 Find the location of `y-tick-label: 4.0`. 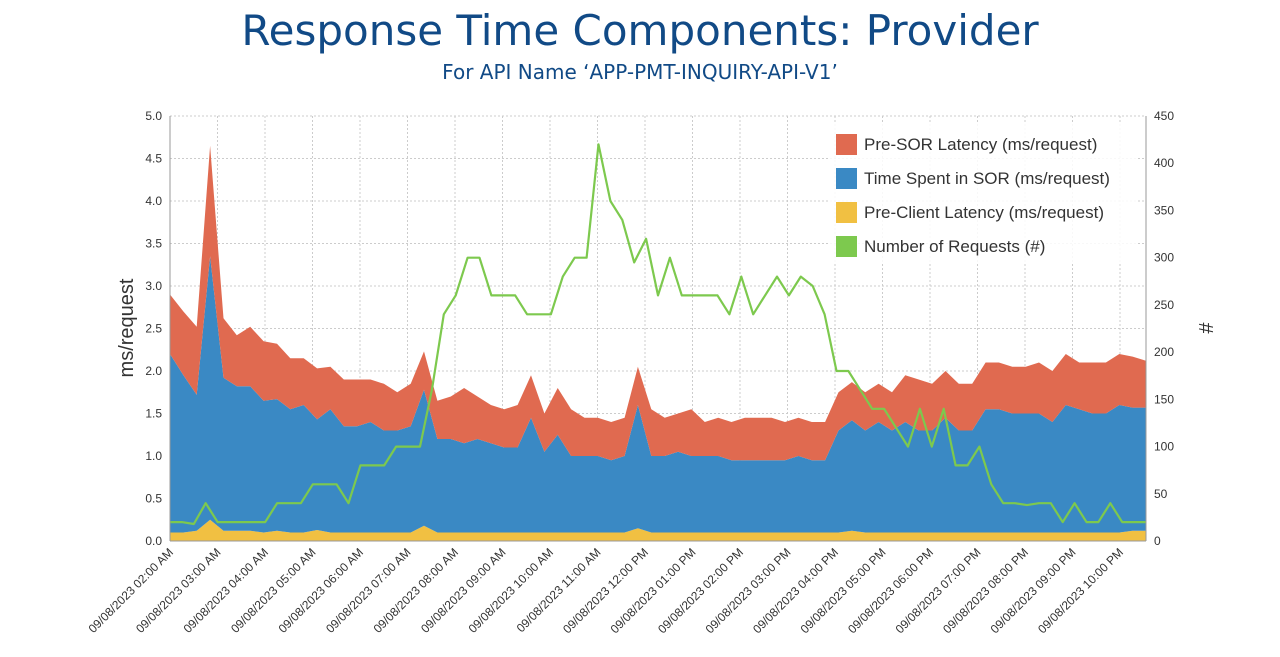

y-tick-label: 4.0 is located at coordinates (153, 201).